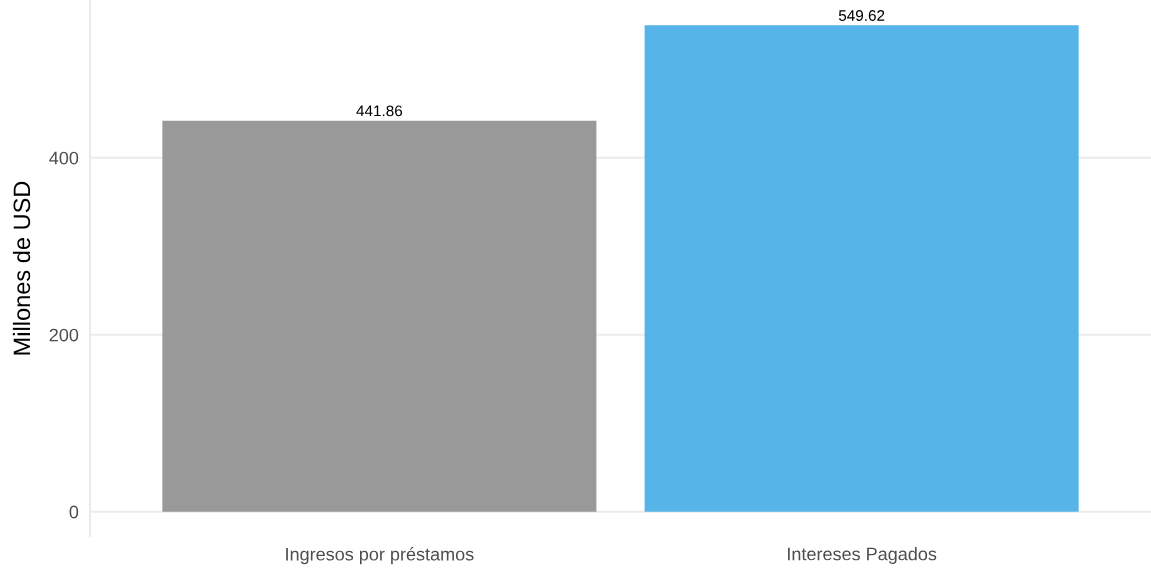 The image size is (1151, 569). Describe the element at coordinates (21, 268) in the screenshot. I see `y-axis-title: Millones de USD` at that location.